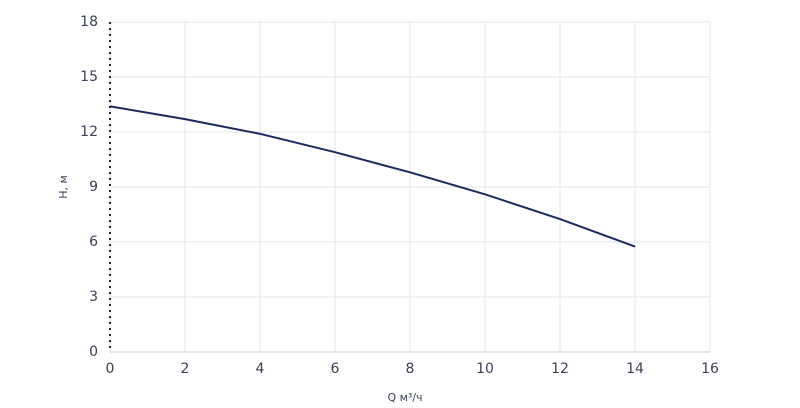  Describe the element at coordinates (110, 369) in the screenshot. I see `x-tick-label: 0` at that location.